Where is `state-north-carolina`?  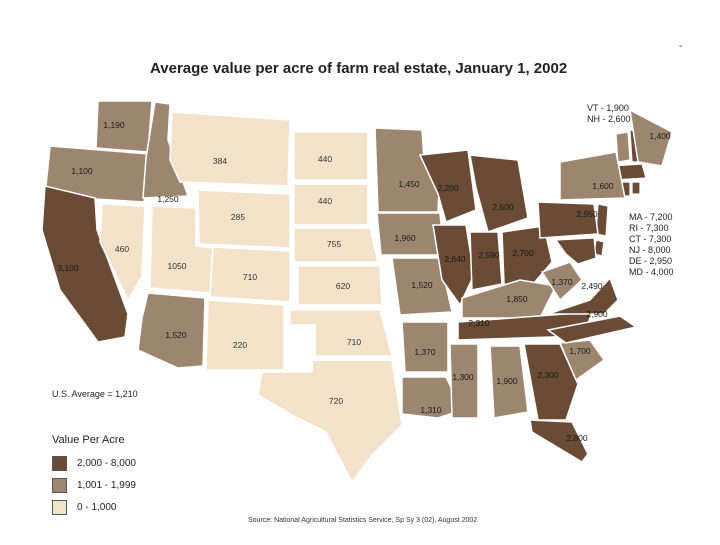
state-north-carolina is located at coordinates (592, 329).